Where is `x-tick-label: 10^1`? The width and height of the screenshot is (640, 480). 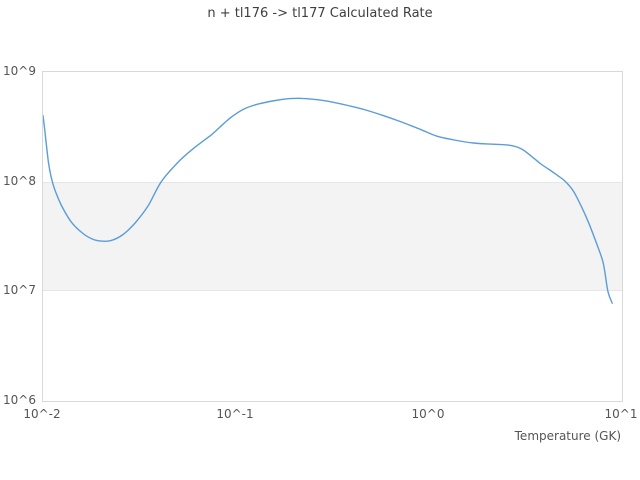
x-tick-label: 10^1 is located at coordinates (621, 414).